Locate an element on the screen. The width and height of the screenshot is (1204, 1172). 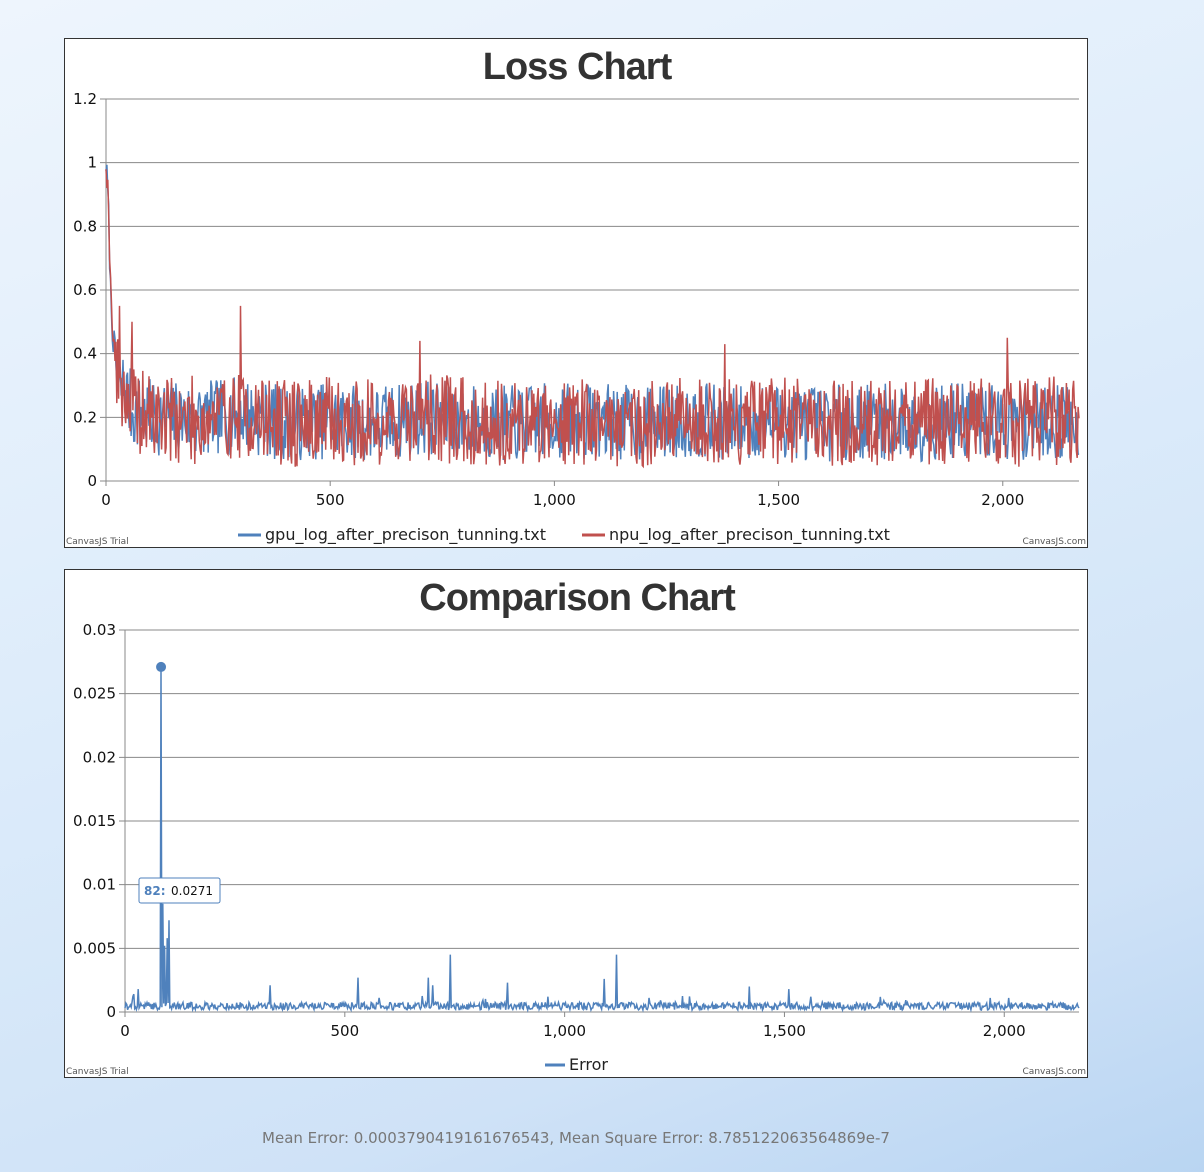
y-tick-label: 0.8 is located at coordinates (85, 226).